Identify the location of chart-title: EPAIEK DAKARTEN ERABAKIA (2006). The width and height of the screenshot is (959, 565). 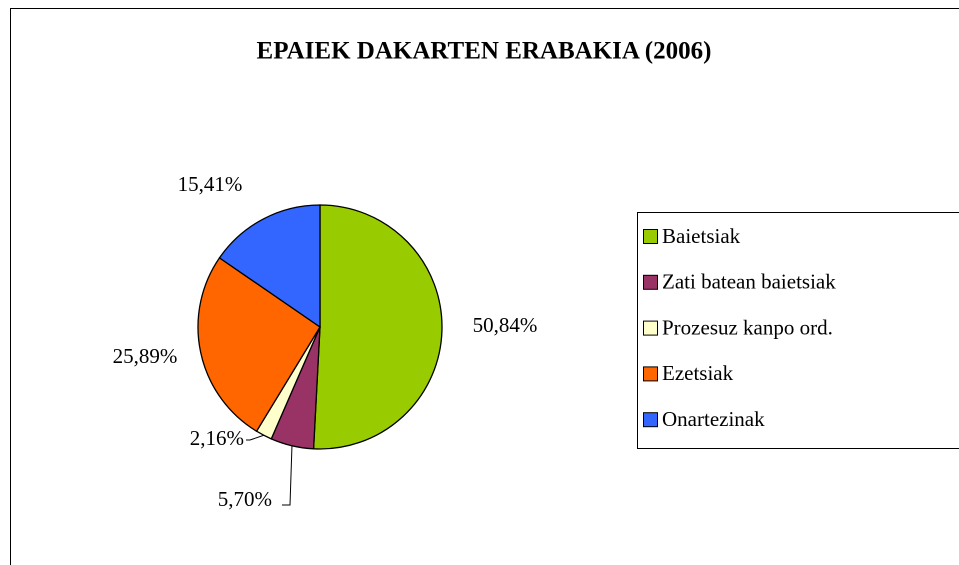
(484, 51).